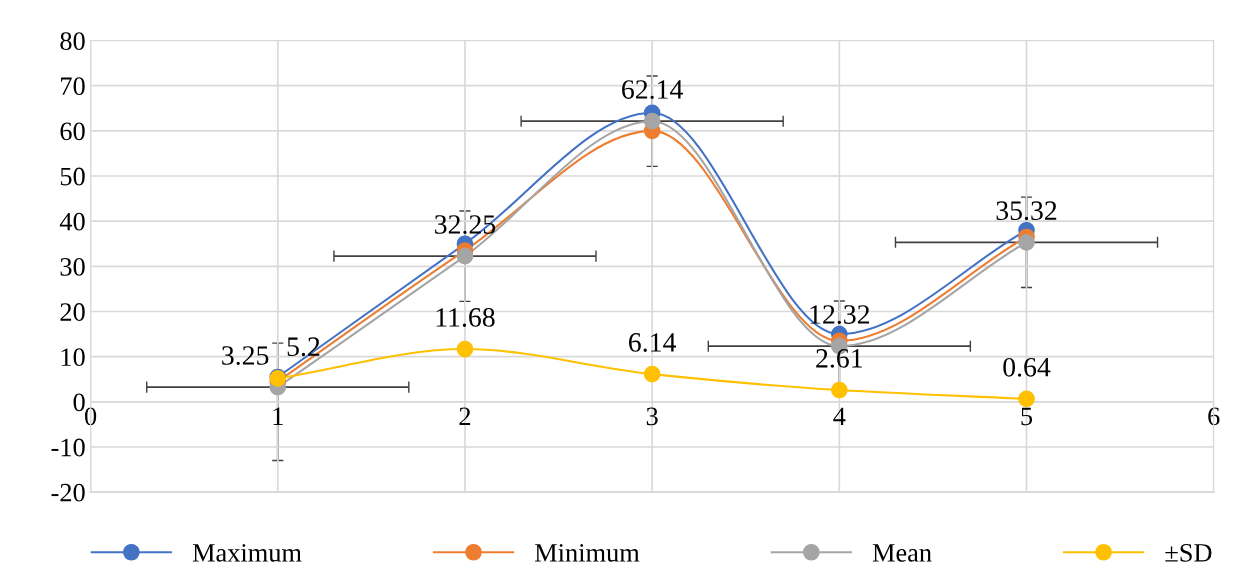  Describe the element at coordinates (79, 402) in the screenshot. I see `y-tick-label: 0` at that location.